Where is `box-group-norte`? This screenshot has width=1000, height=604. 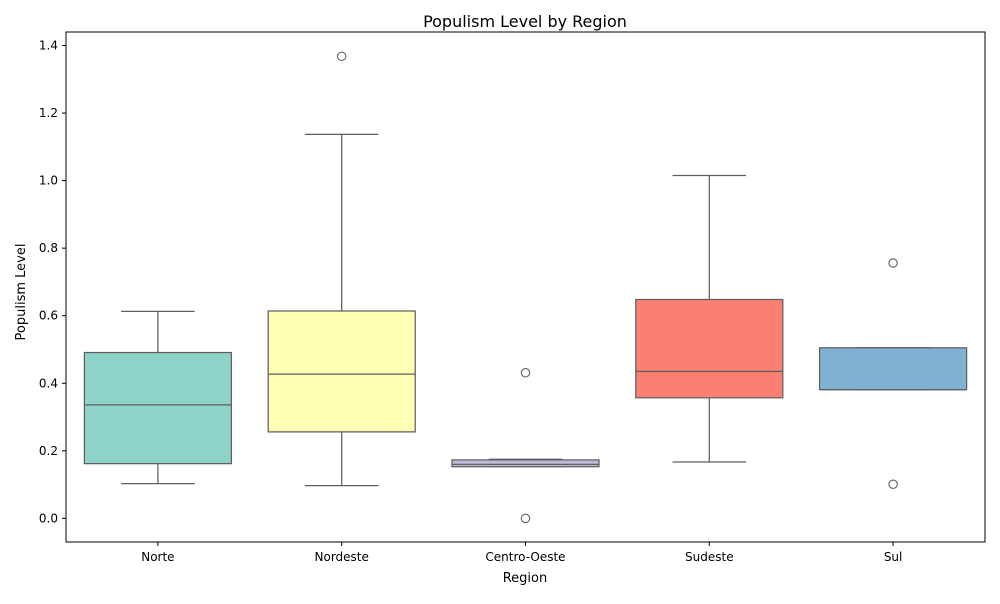
box-group-norte is located at coordinates (158, 397).